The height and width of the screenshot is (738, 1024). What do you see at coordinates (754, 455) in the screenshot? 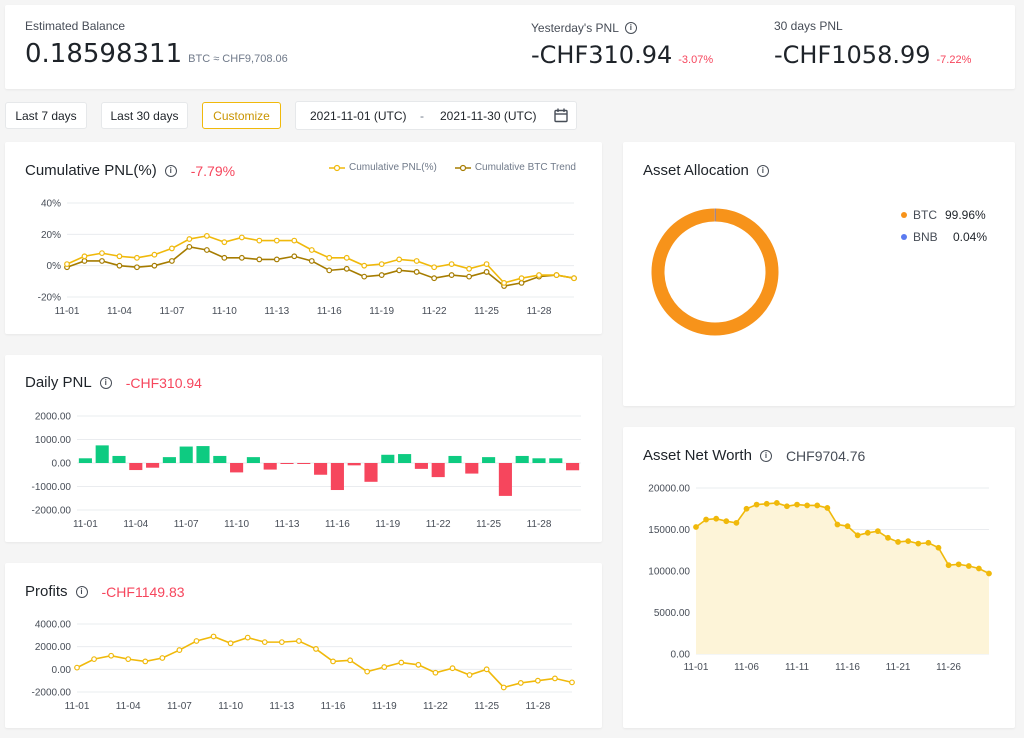
I see `asset-net-worth-header: Asset Net Worth i CHF9704.76` at bounding box center [754, 455].